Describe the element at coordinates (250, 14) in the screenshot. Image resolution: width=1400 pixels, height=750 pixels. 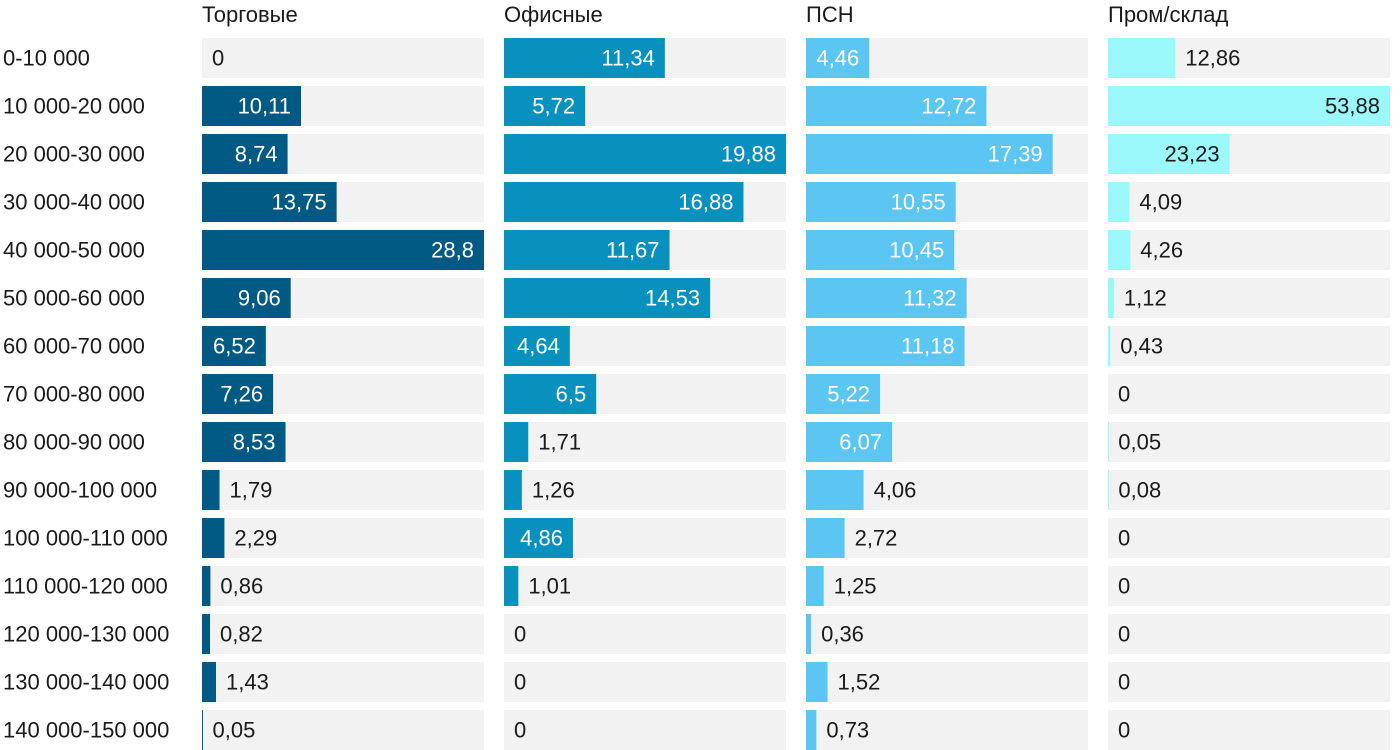
I see `series-title: Торговые` at that location.